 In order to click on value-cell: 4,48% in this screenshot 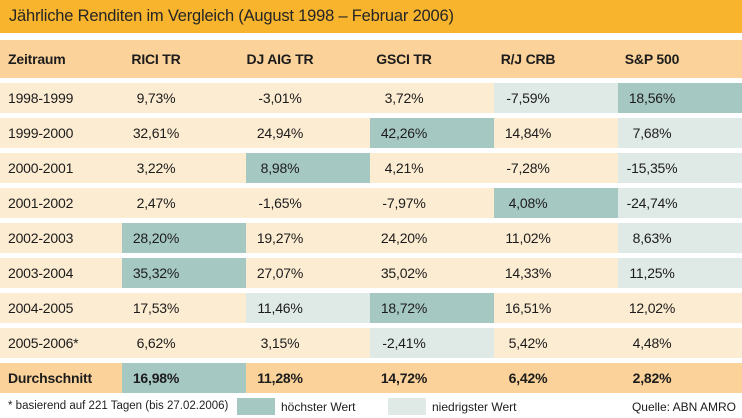, I will do `click(652, 343)`.